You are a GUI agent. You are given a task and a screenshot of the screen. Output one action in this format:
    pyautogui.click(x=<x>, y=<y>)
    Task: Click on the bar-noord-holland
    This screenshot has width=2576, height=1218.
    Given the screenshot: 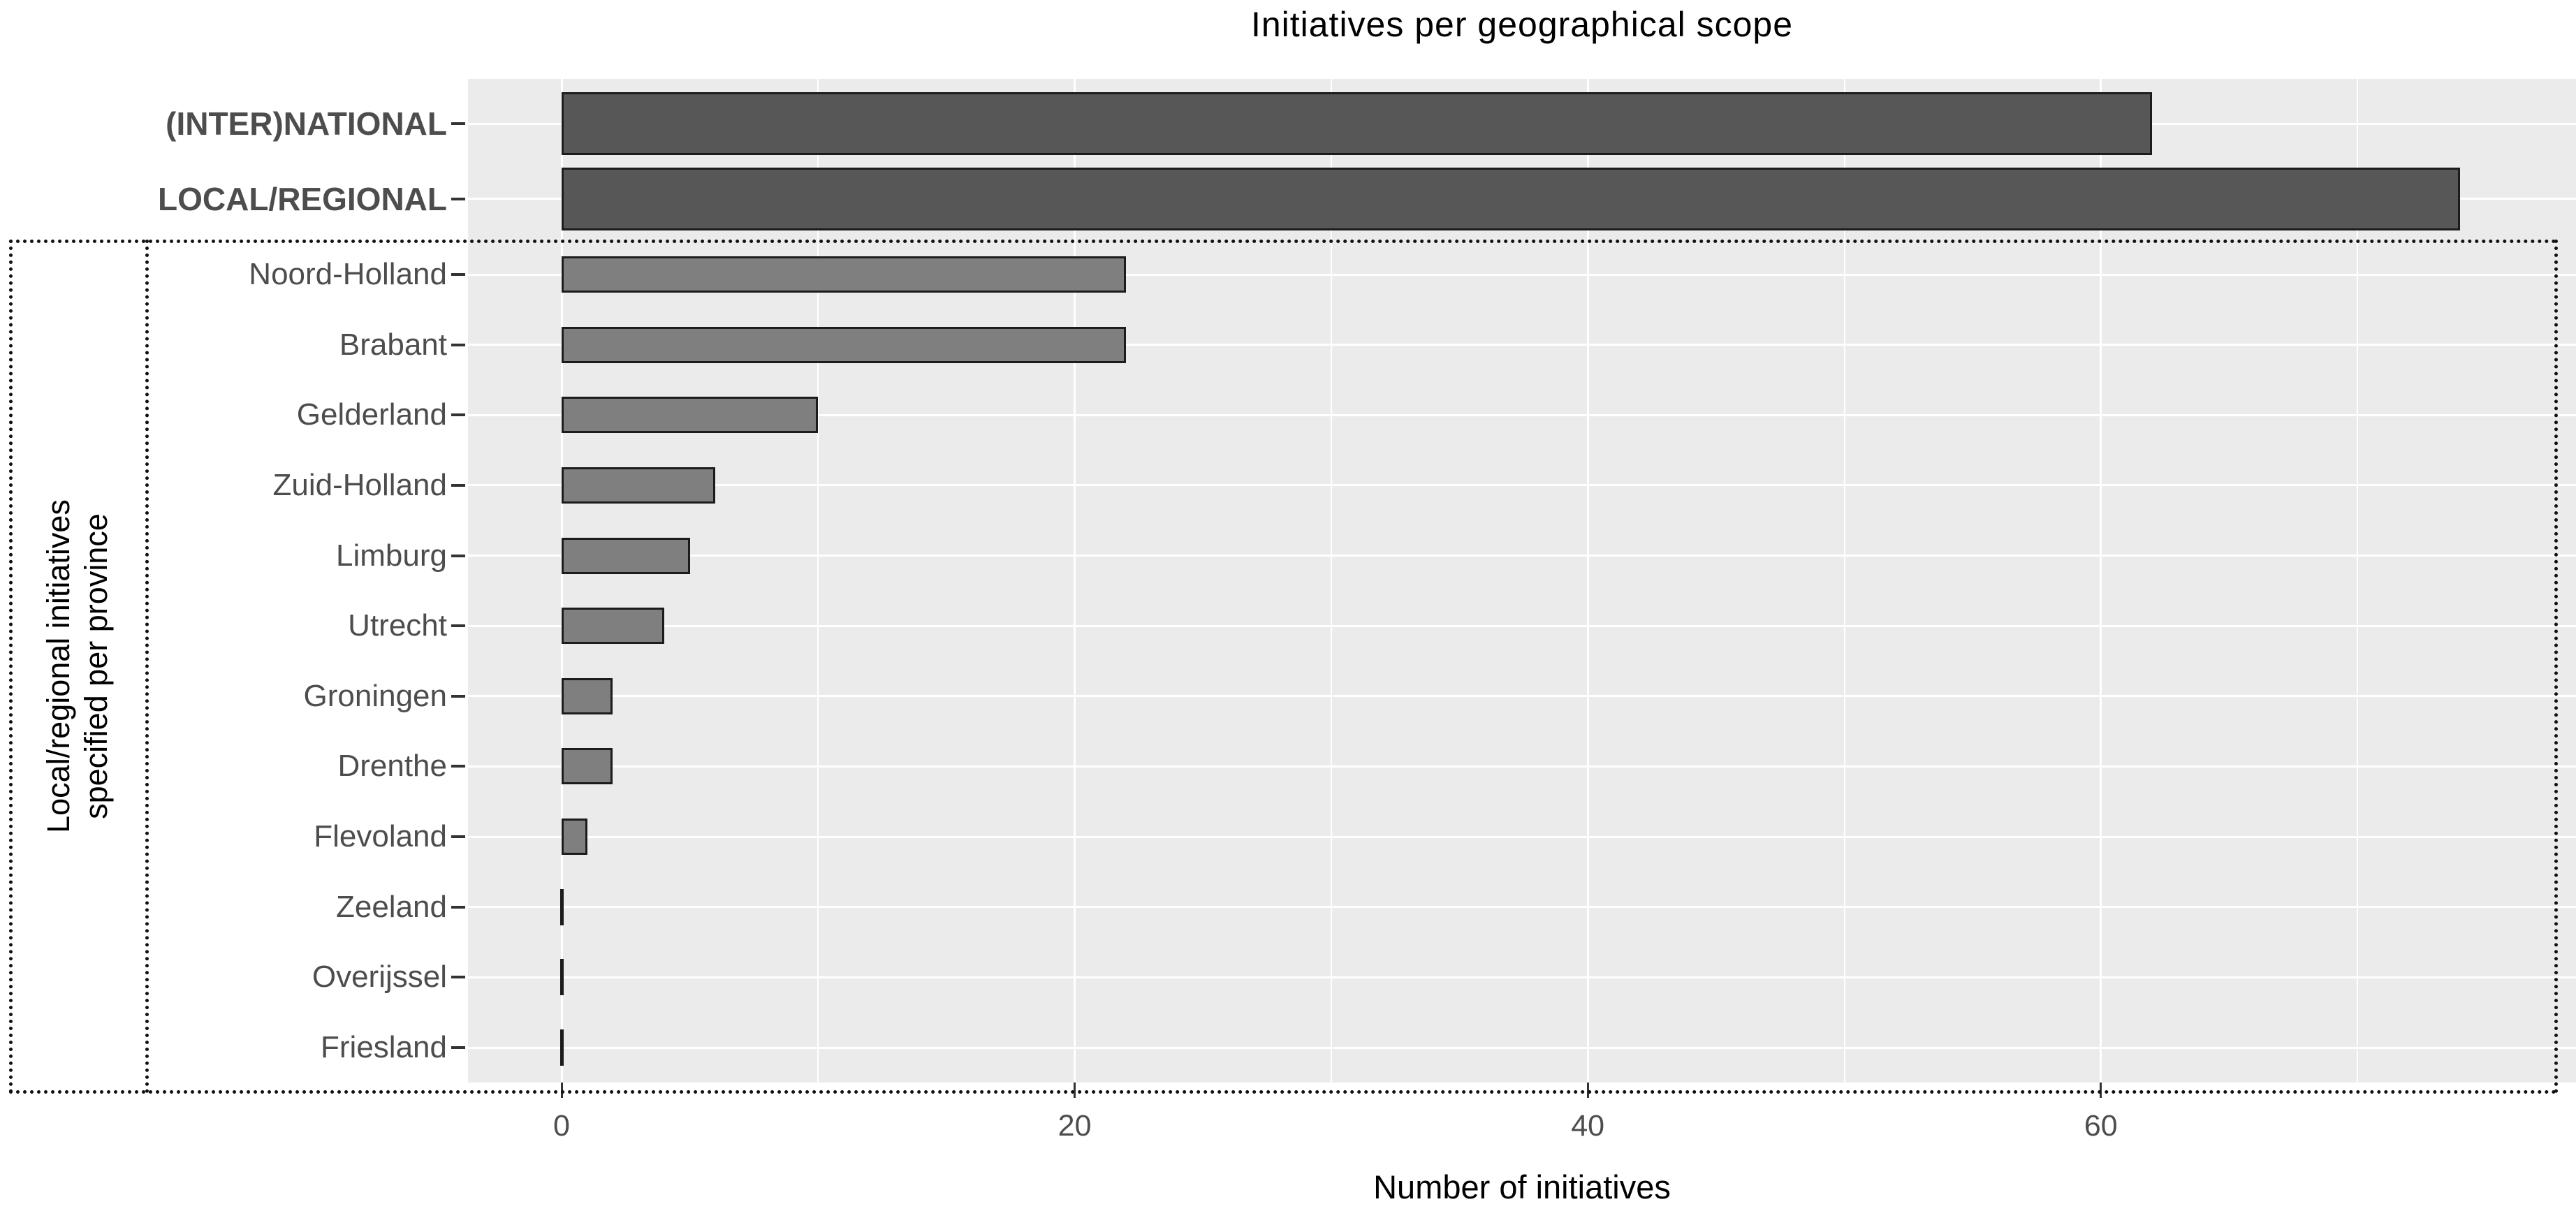 What is the action you would take?
    pyautogui.click(x=844, y=274)
    